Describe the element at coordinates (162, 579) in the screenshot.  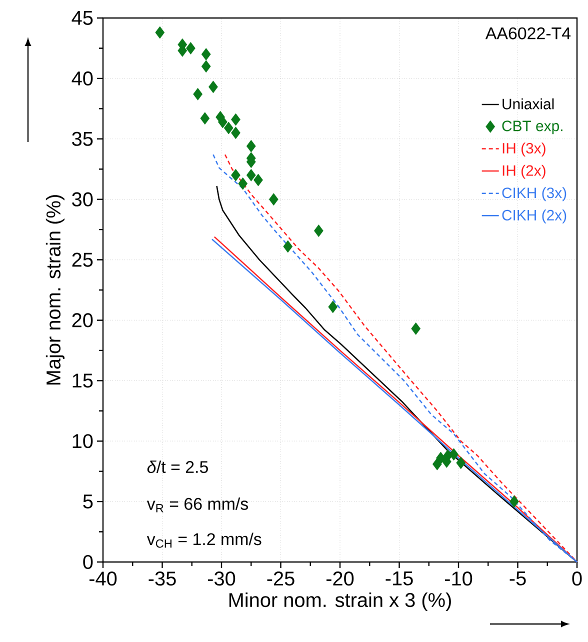
I see `x-tick-label: -35` at that location.